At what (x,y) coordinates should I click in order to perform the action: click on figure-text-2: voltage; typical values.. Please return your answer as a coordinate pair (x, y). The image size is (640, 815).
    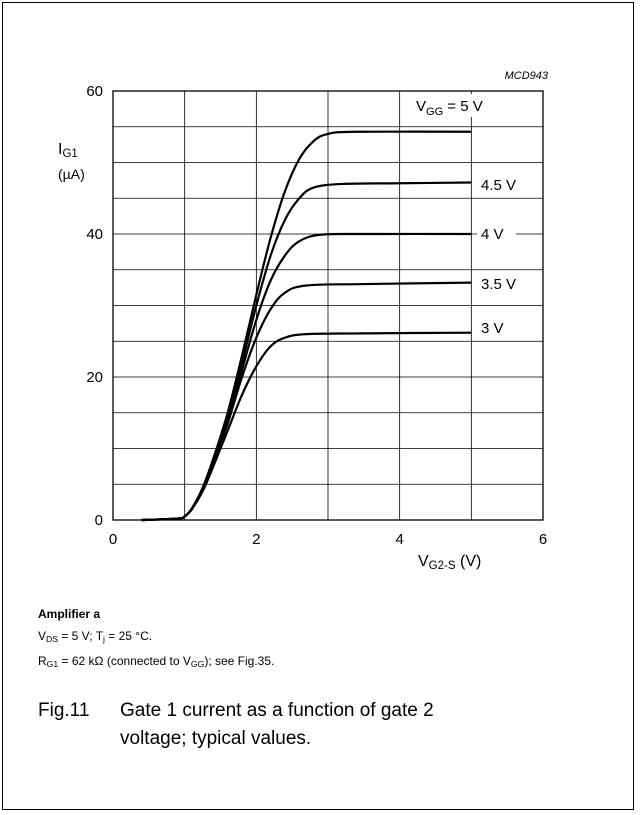
    Looking at the image, I should click on (216, 738).